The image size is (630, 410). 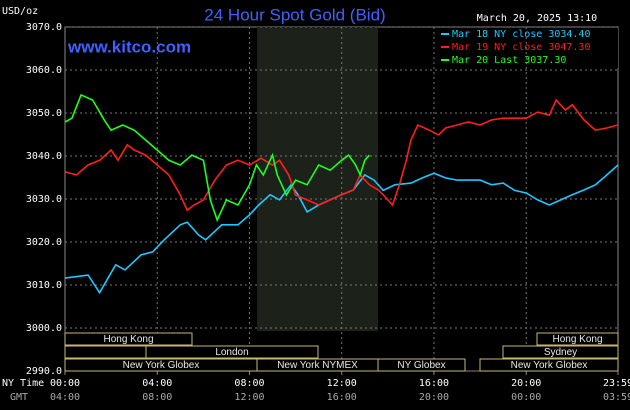 What do you see at coordinates (317, 365) in the screenshot?
I see `session-label: New York NYMEX` at bounding box center [317, 365].